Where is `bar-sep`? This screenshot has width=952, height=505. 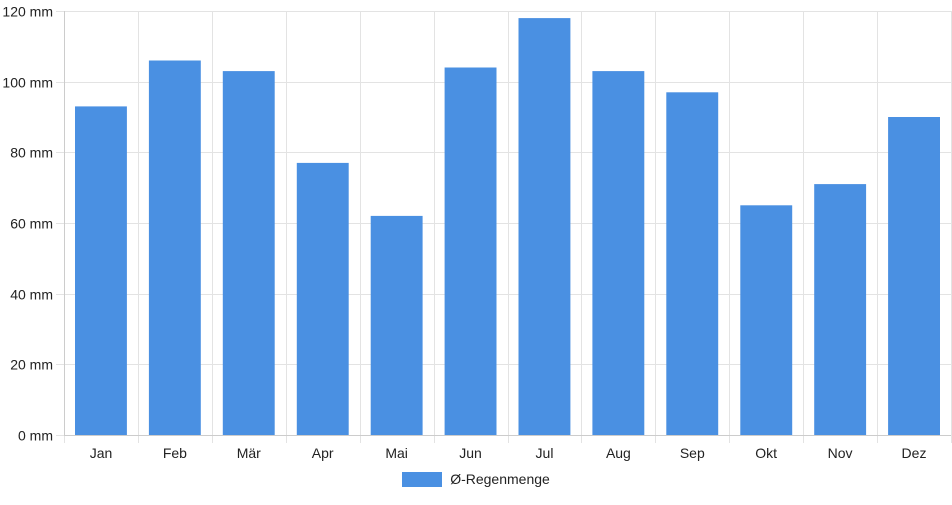
bar-sep is located at coordinates (692, 264).